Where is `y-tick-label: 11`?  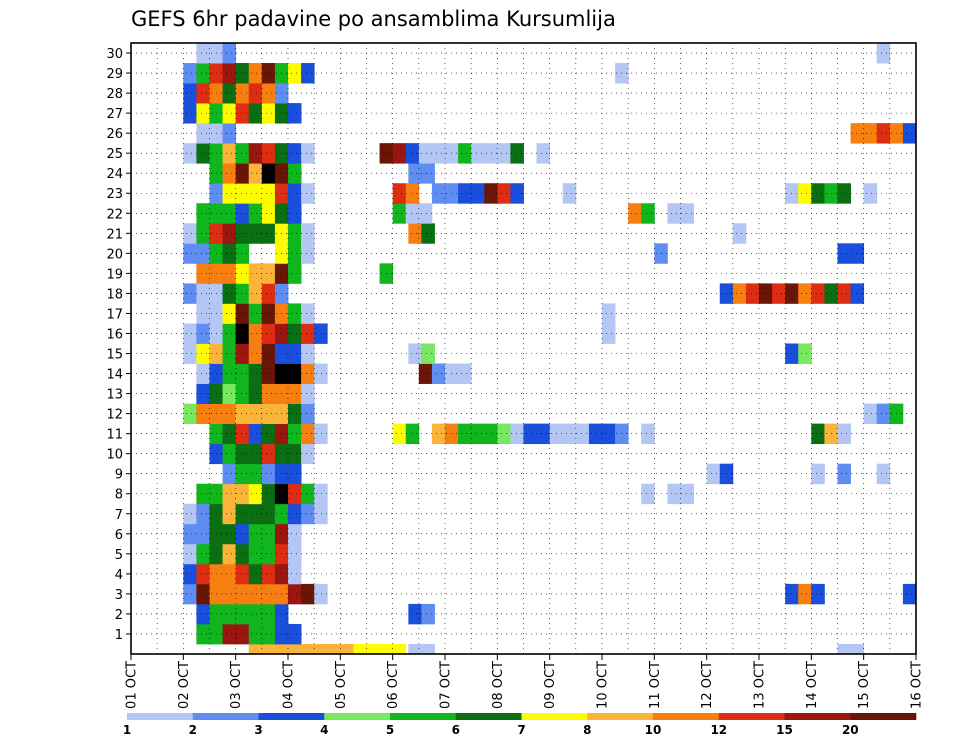 y-tick-label: 11 is located at coordinates (114, 435).